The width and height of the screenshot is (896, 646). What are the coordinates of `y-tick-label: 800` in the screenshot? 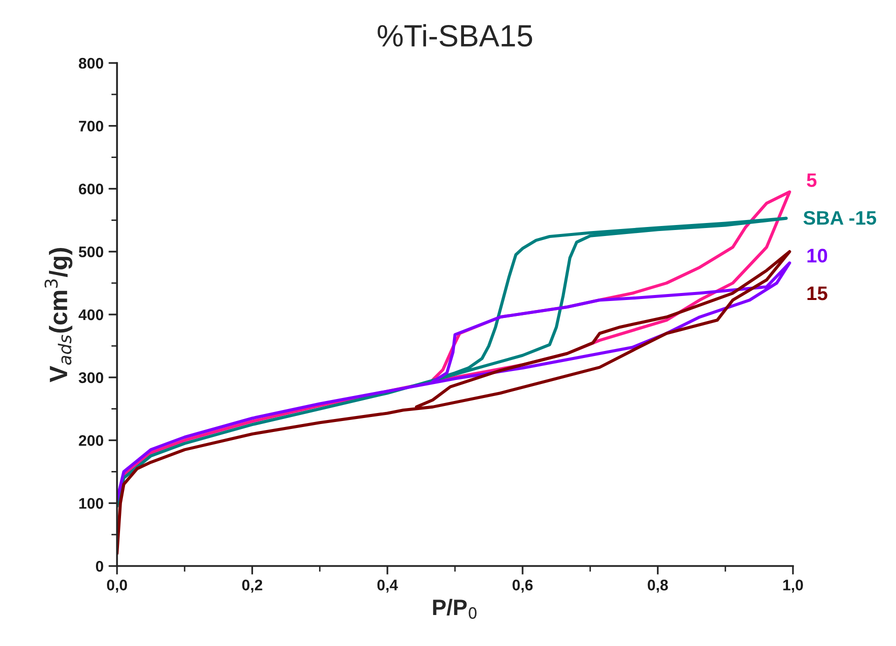 It's located at (91, 63).